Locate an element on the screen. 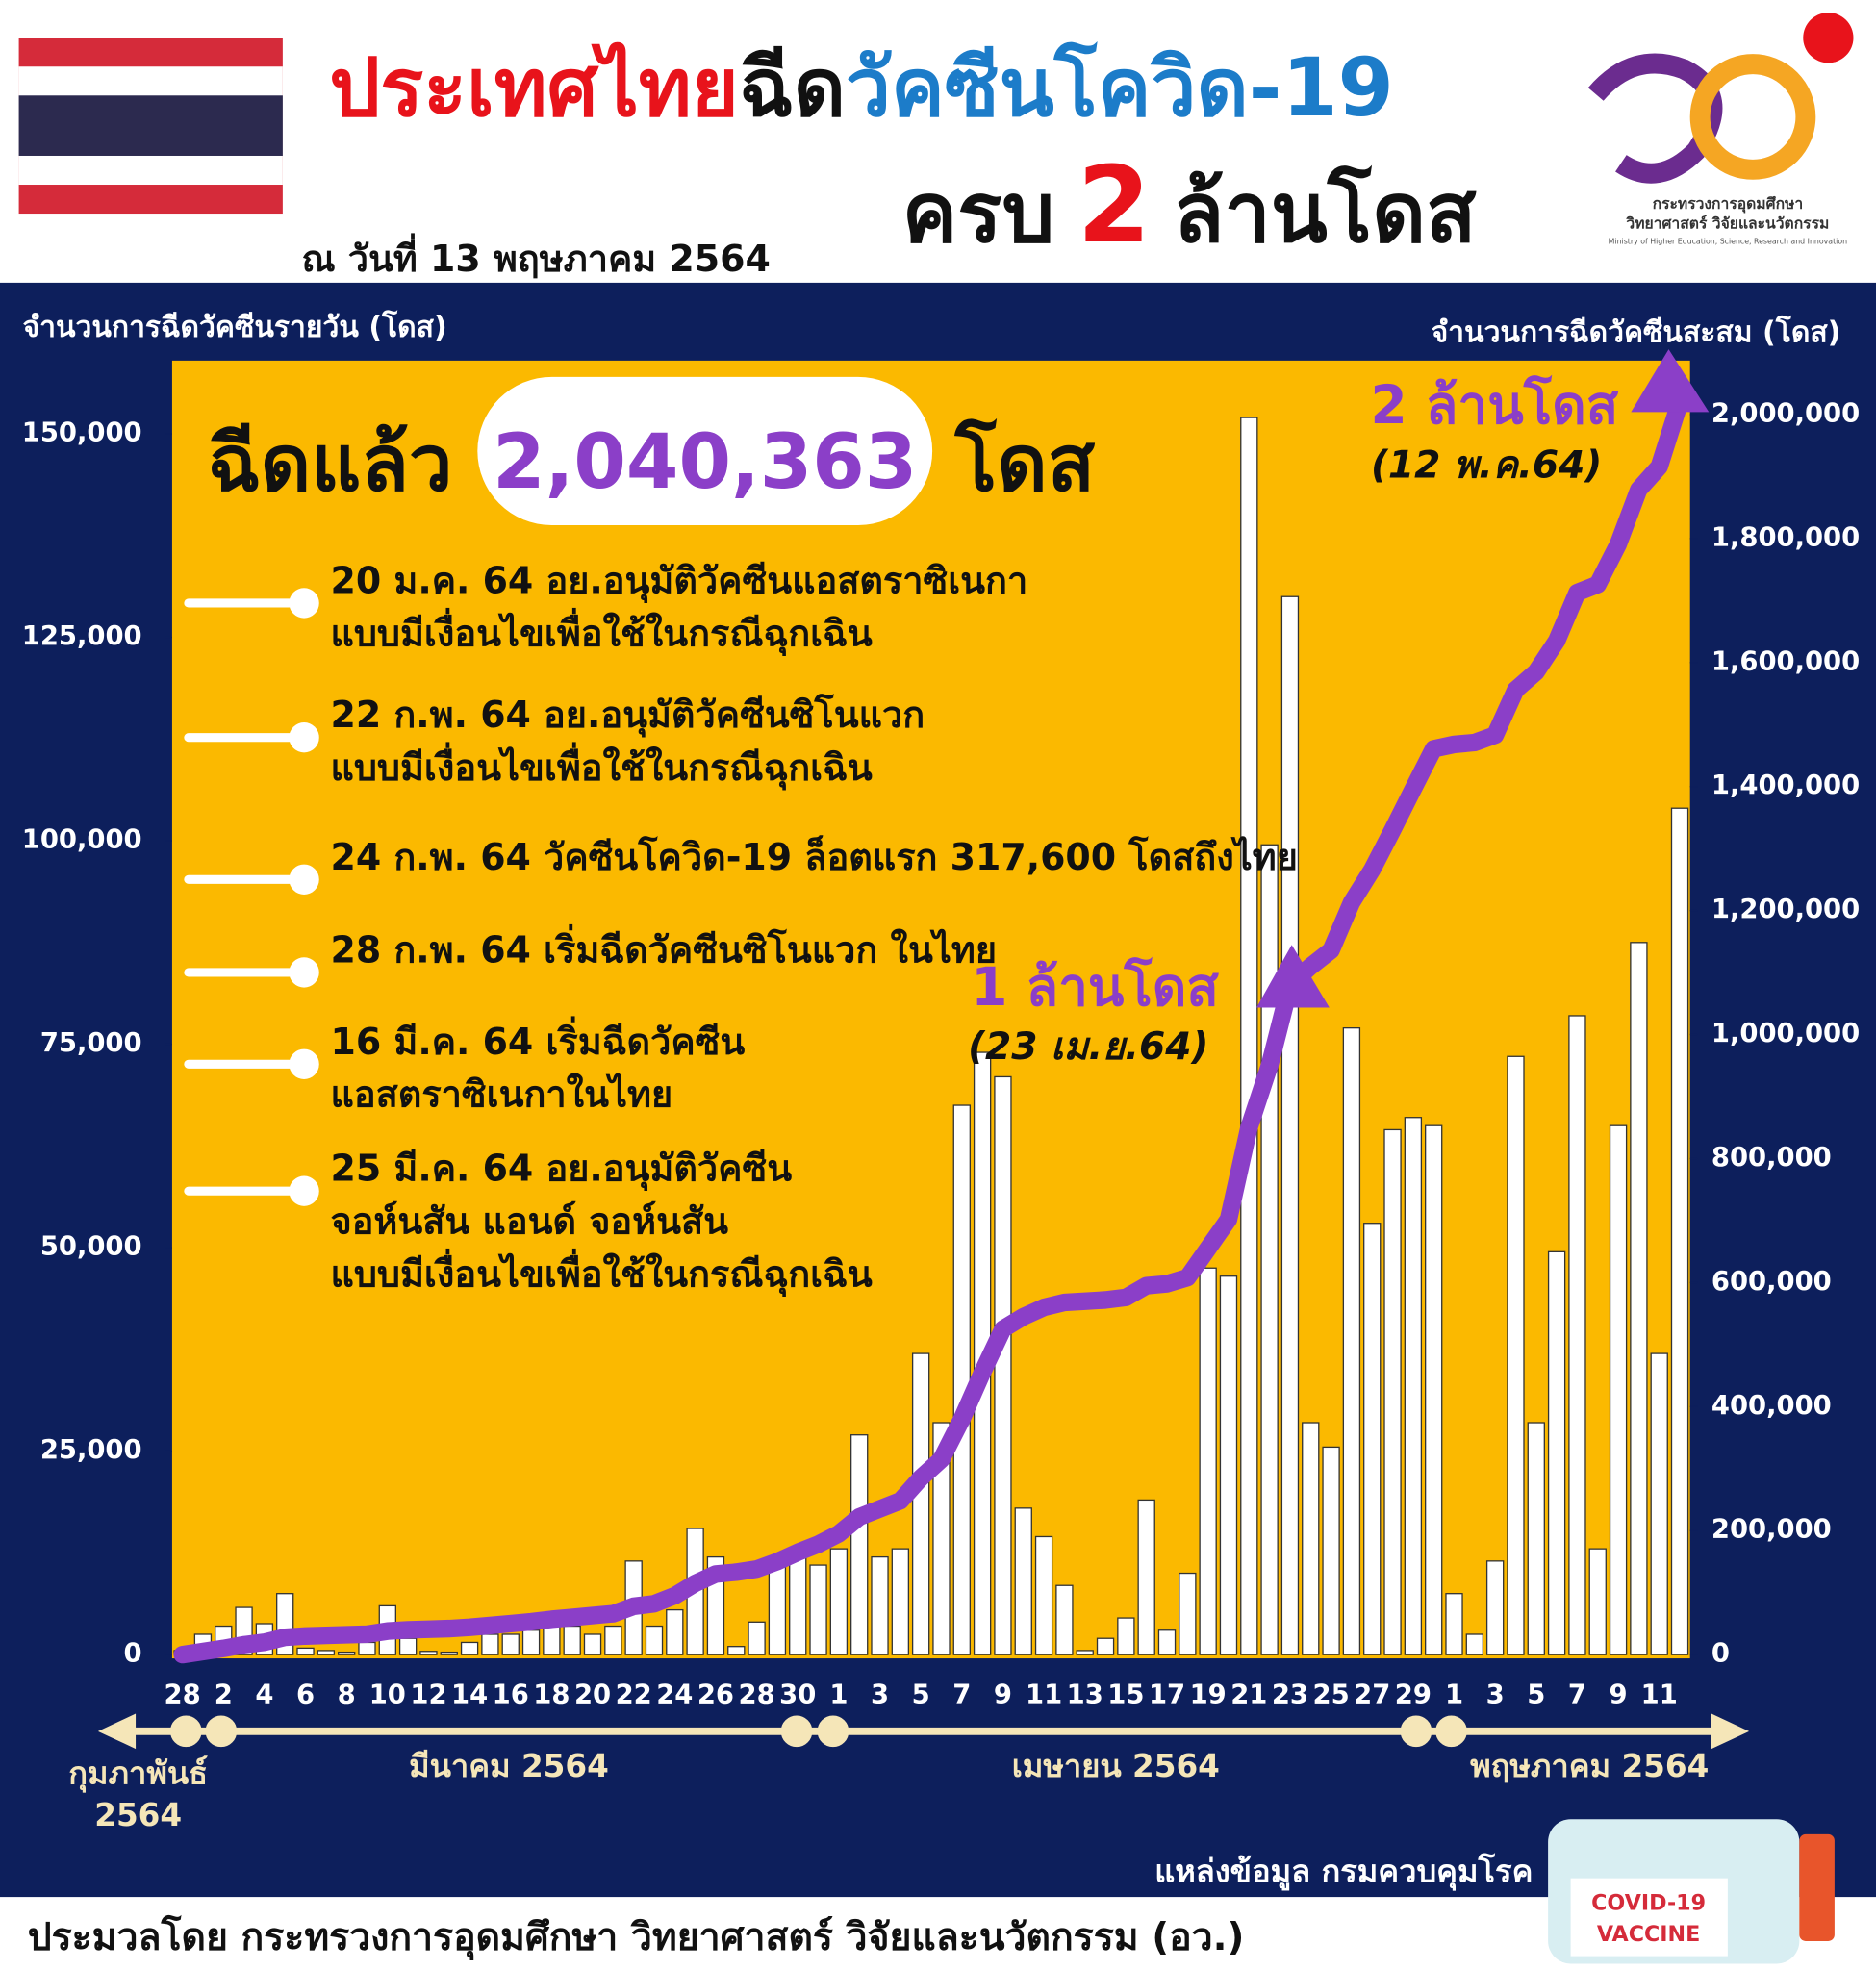  x-tick-label: 25 is located at coordinates (1331, 1695).